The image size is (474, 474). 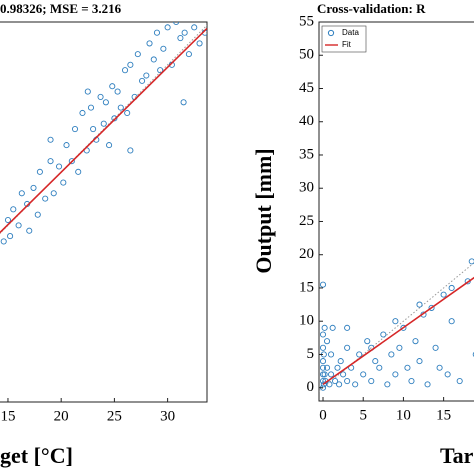 What do you see at coordinates (323, 415) in the screenshot?
I see `x-tick-label: 0` at bounding box center [323, 415].